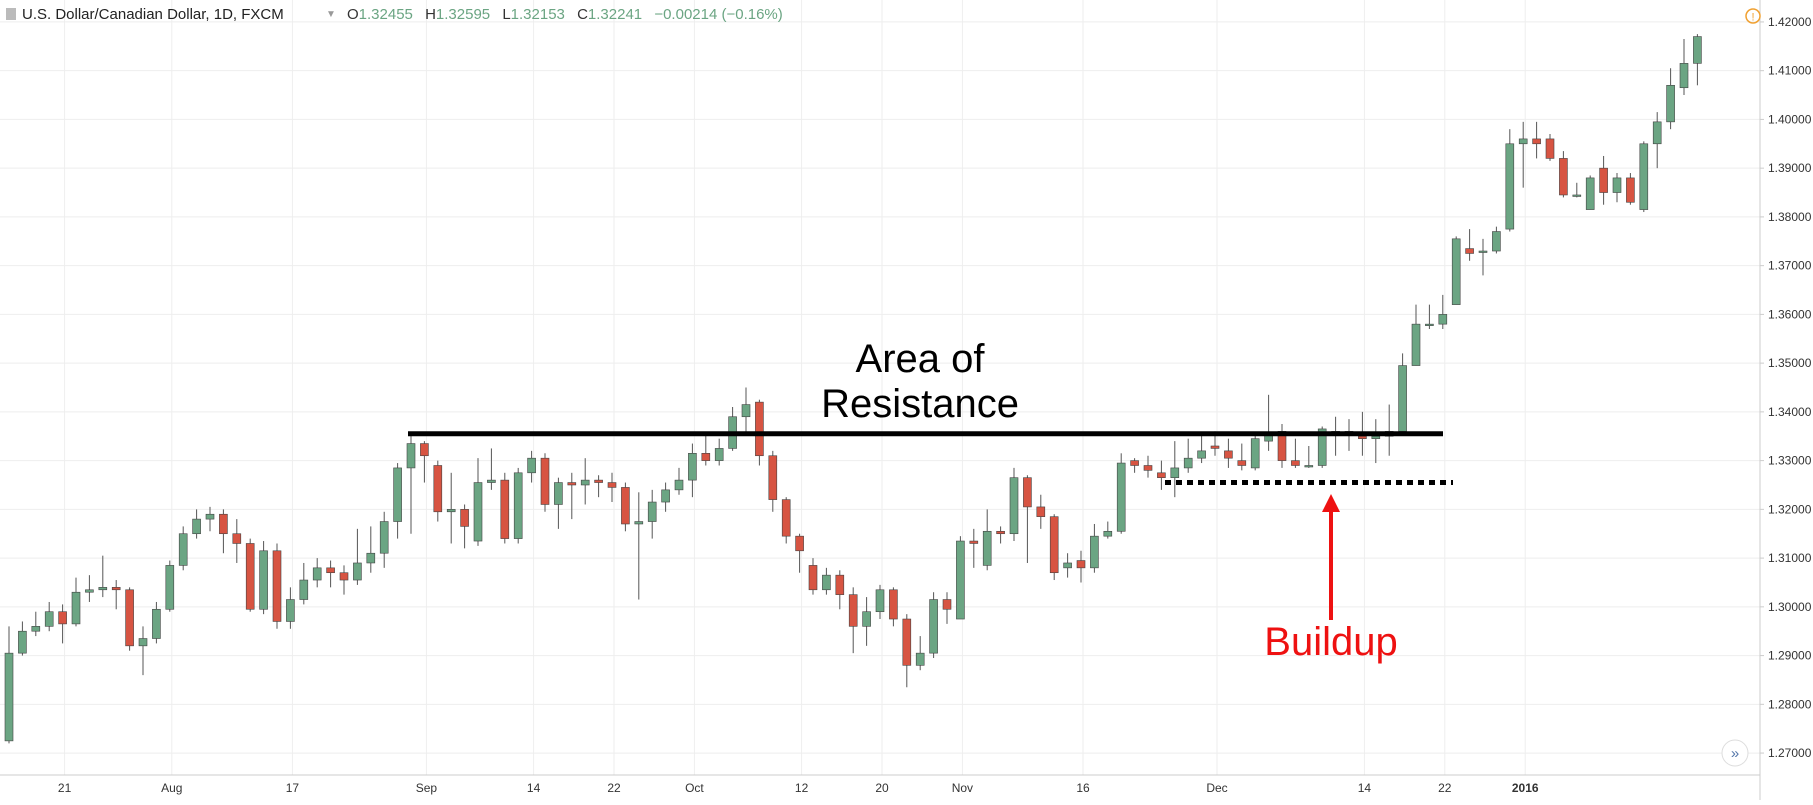  What do you see at coordinates (1735, 753) in the screenshot?
I see `scroll-to-realtime-button: »` at bounding box center [1735, 753].